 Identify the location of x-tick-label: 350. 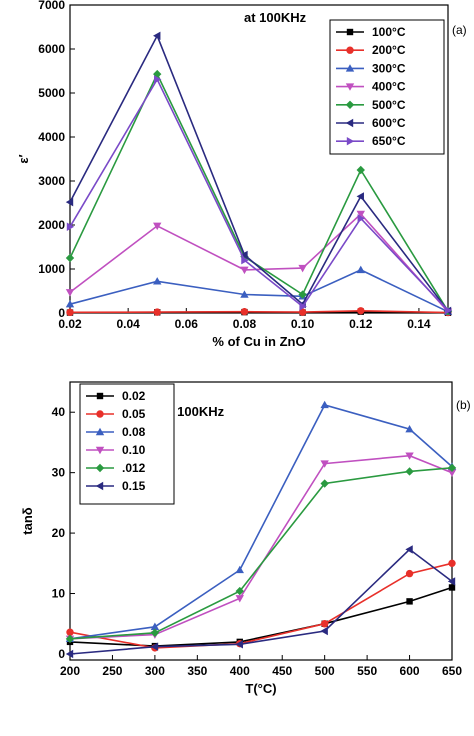
(197, 671).